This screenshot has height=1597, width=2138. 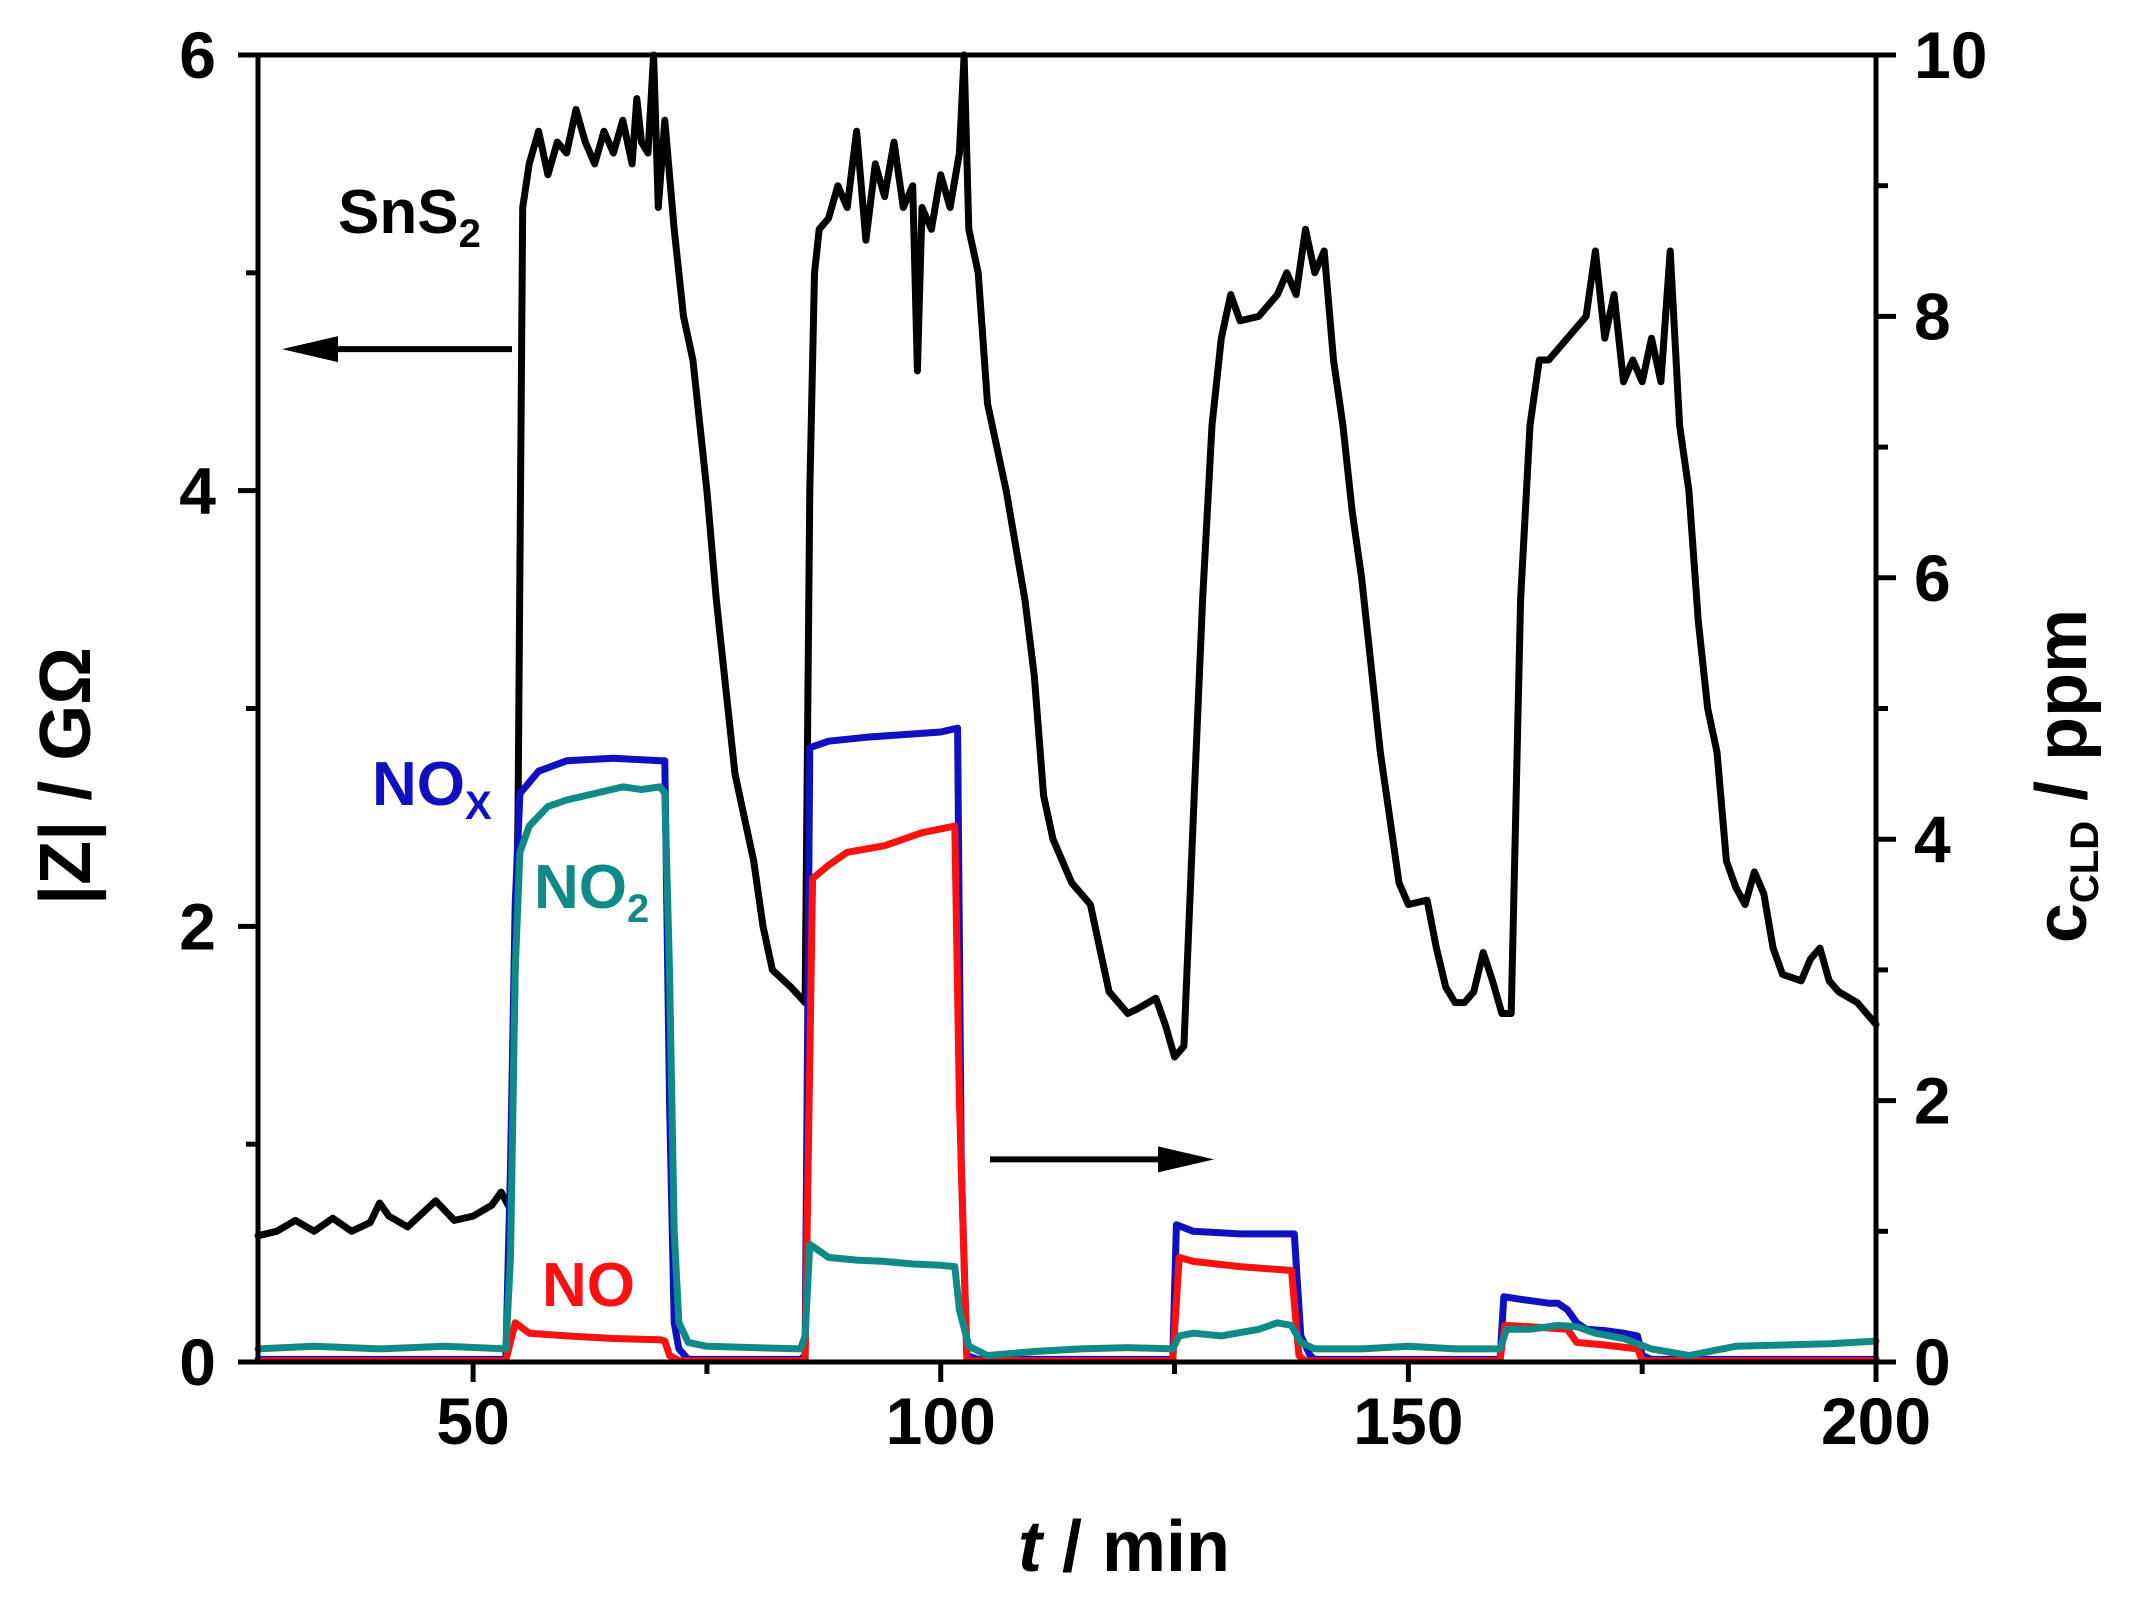 I want to click on label-sns2: SnS2, so click(x=409, y=217).